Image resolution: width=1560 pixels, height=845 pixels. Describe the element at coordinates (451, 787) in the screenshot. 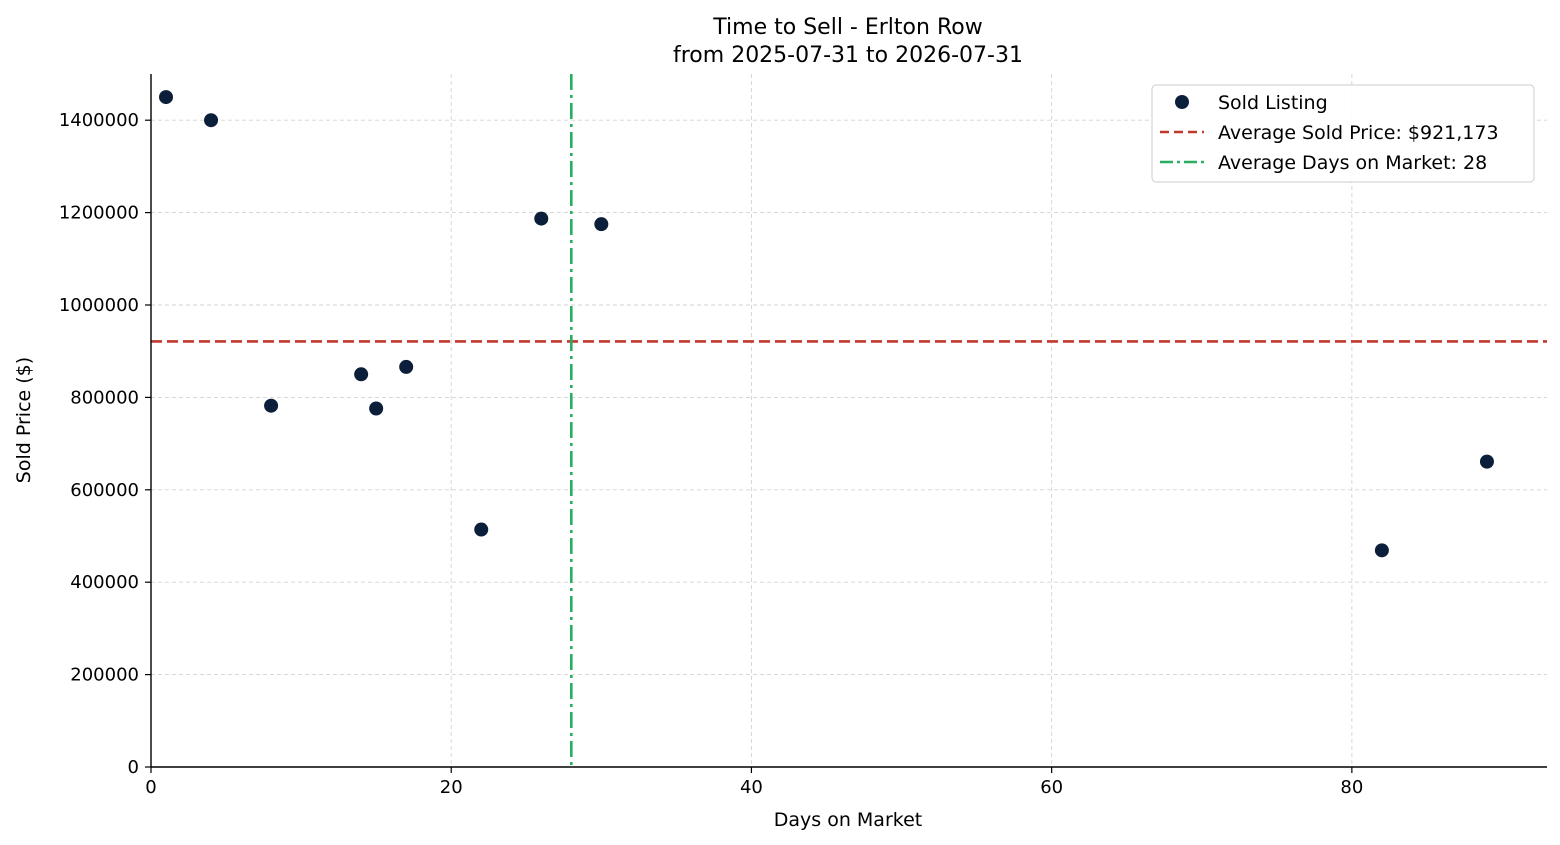

I see `x-tick-label: 20` at that location.